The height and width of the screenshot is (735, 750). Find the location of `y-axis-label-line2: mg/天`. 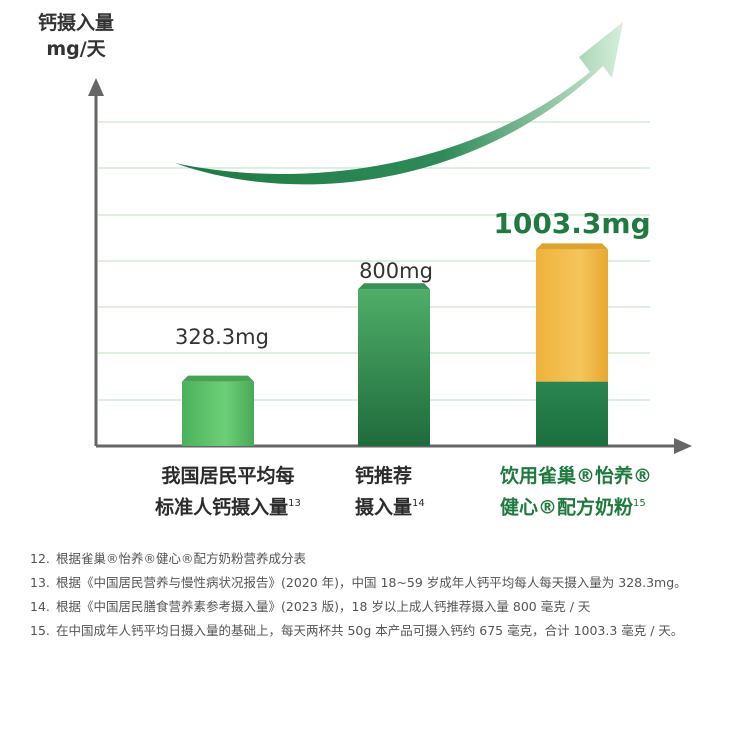

y-axis-label-line2: mg/天 is located at coordinates (76, 49).